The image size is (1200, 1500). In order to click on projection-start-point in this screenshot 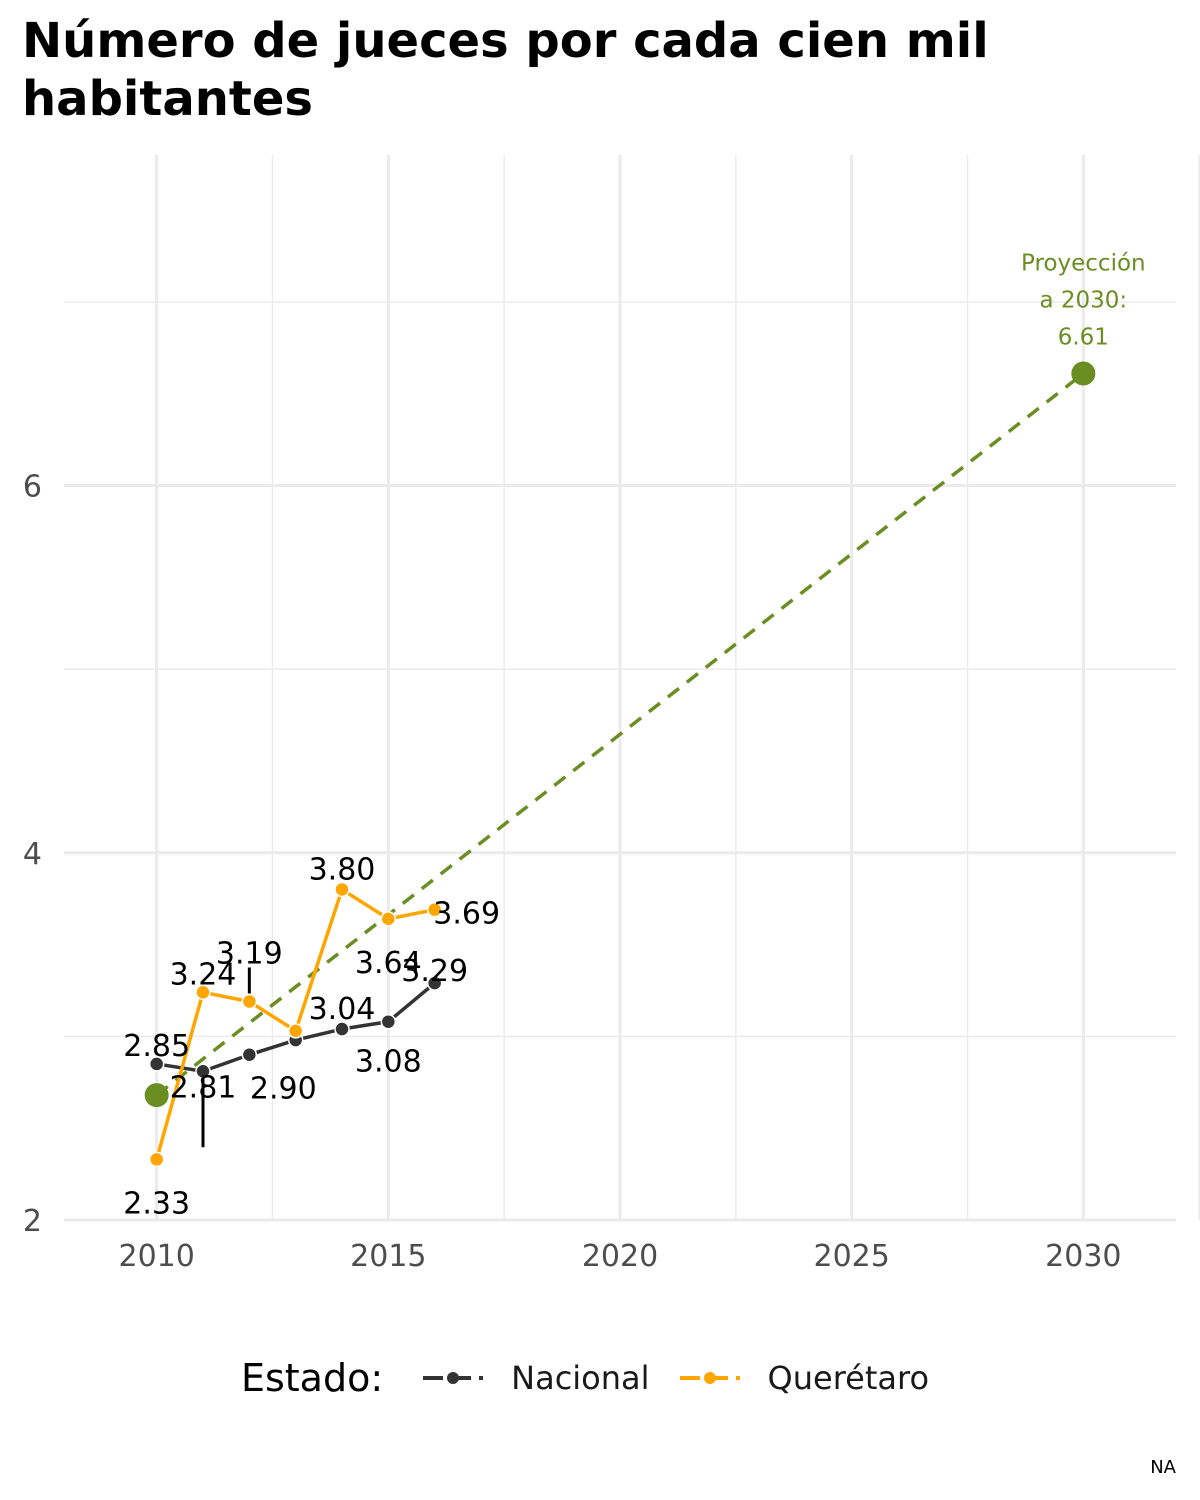, I will do `click(156, 1095)`.